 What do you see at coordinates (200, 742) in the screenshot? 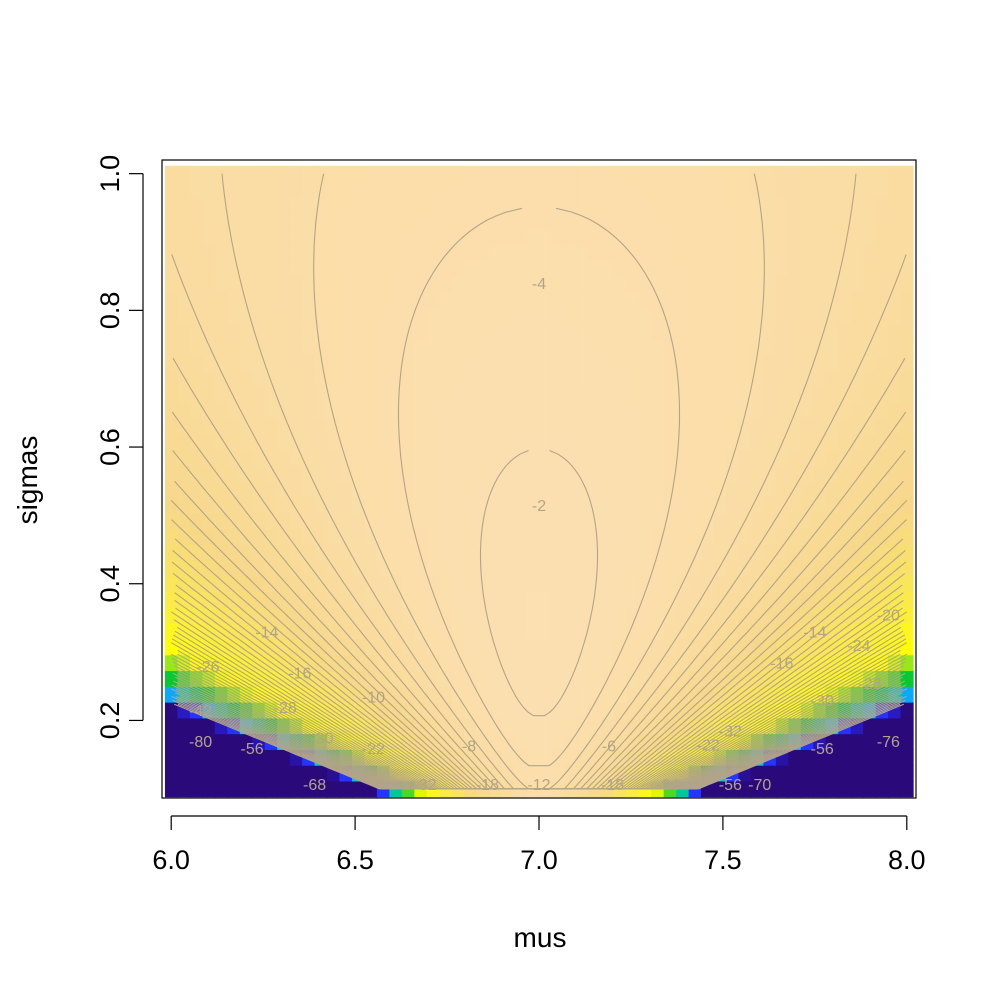
I see `contour-label: -80` at bounding box center [200, 742].